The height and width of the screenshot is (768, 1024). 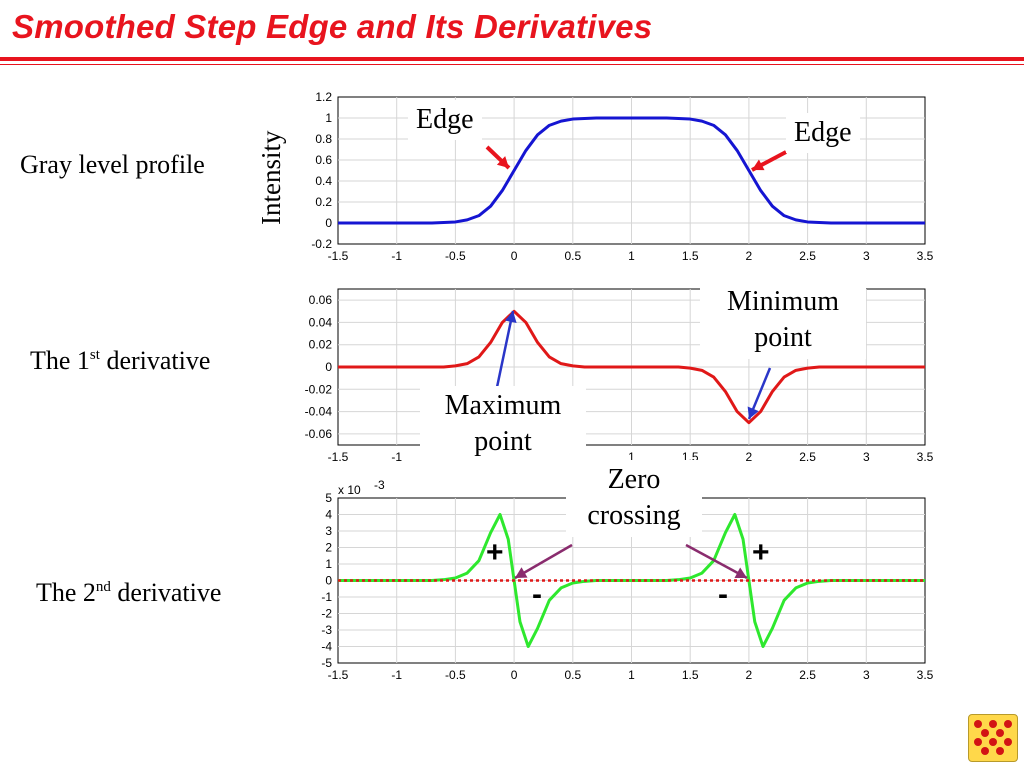 What do you see at coordinates (112, 164) in the screenshot?
I see `row-label-gray-level-profile: Gray level profile` at bounding box center [112, 164].